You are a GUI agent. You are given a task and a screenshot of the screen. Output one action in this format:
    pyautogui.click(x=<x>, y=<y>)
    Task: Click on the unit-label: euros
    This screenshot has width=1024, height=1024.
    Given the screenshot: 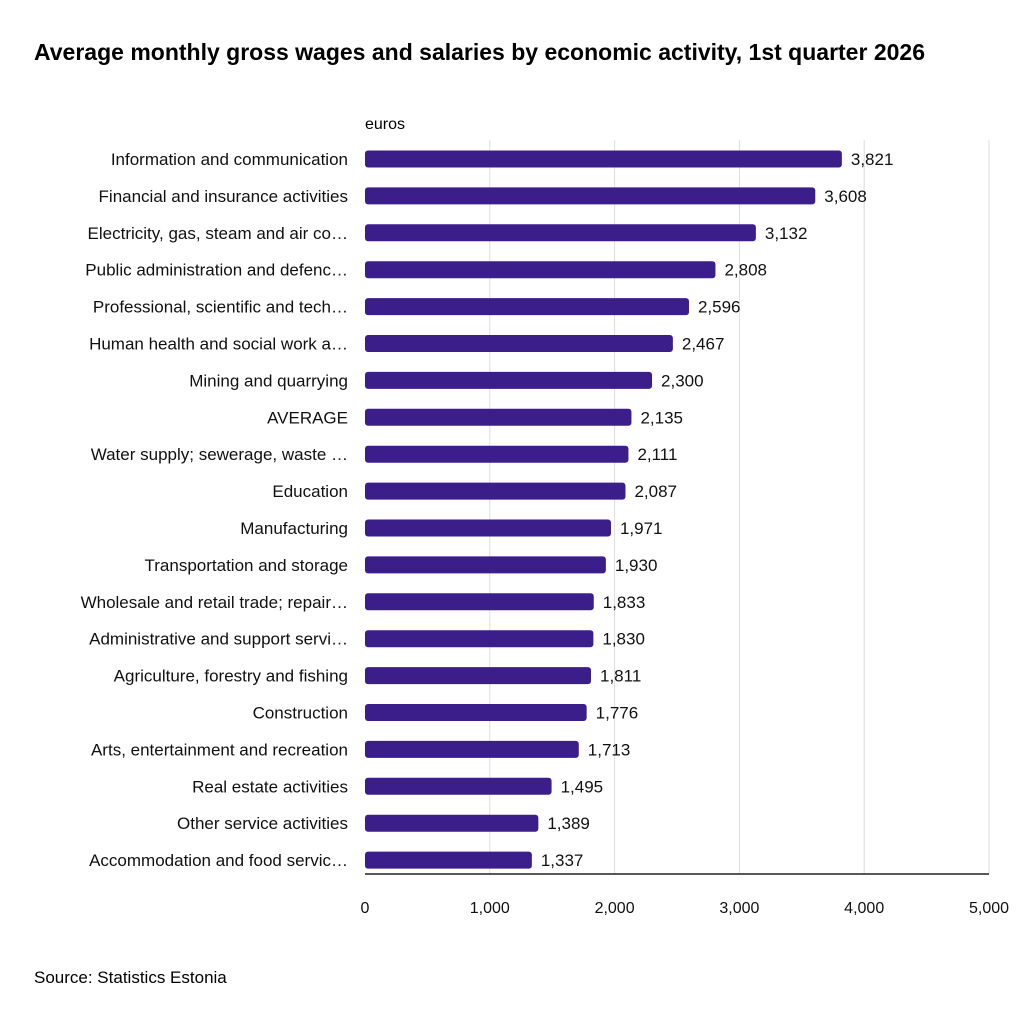 What is the action you would take?
    pyautogui.click(x=385, y=124)
    